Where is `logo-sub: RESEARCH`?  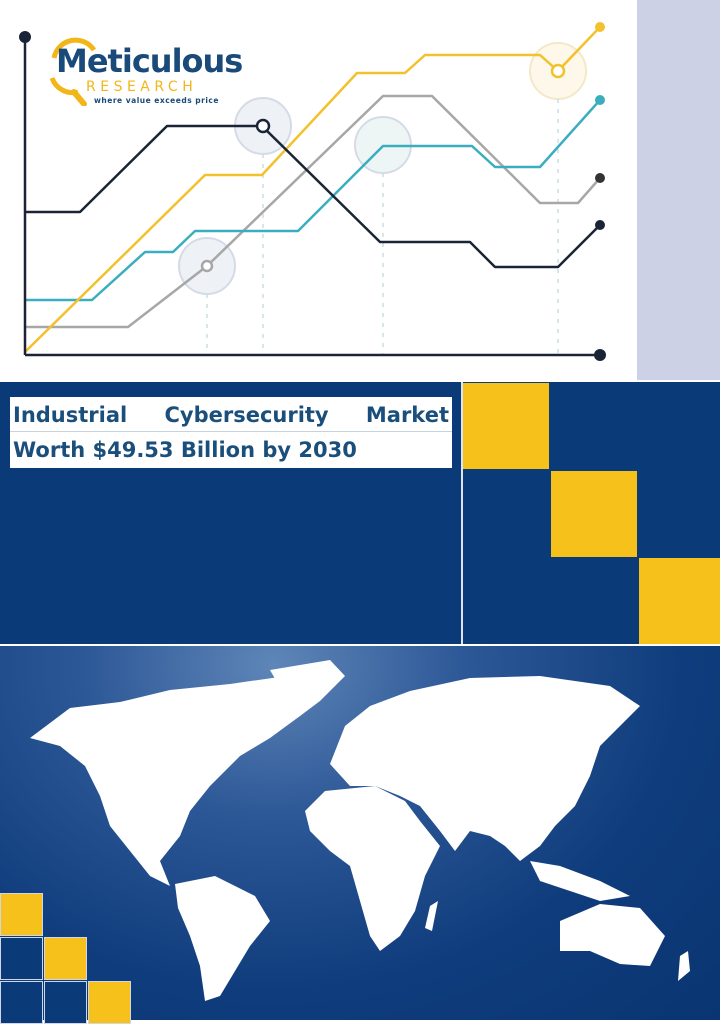
logo-sub: RESEARCH is located at coordinates (142, 87).